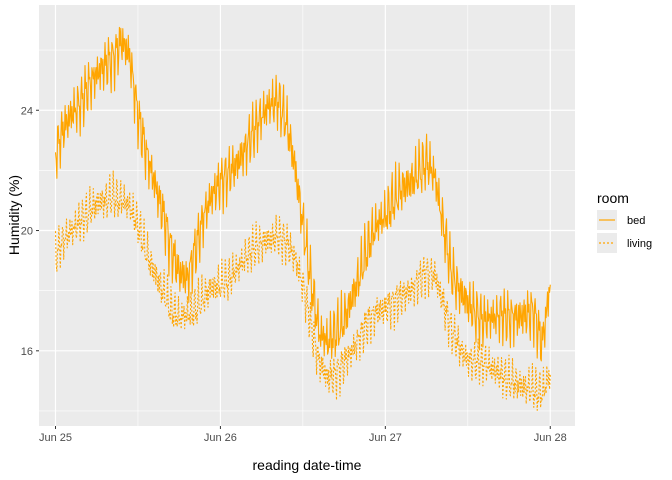 The width and height of the screenshot is (672, 480). Describe the element at coordinates (385, 438) in the screenshot. I see `x-tick-label: Jun 27` at that location.